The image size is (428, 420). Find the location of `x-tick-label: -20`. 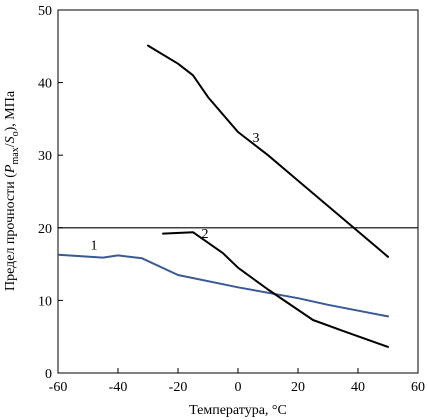

x-tick-label: -20 is located at coordinates (178, 387).